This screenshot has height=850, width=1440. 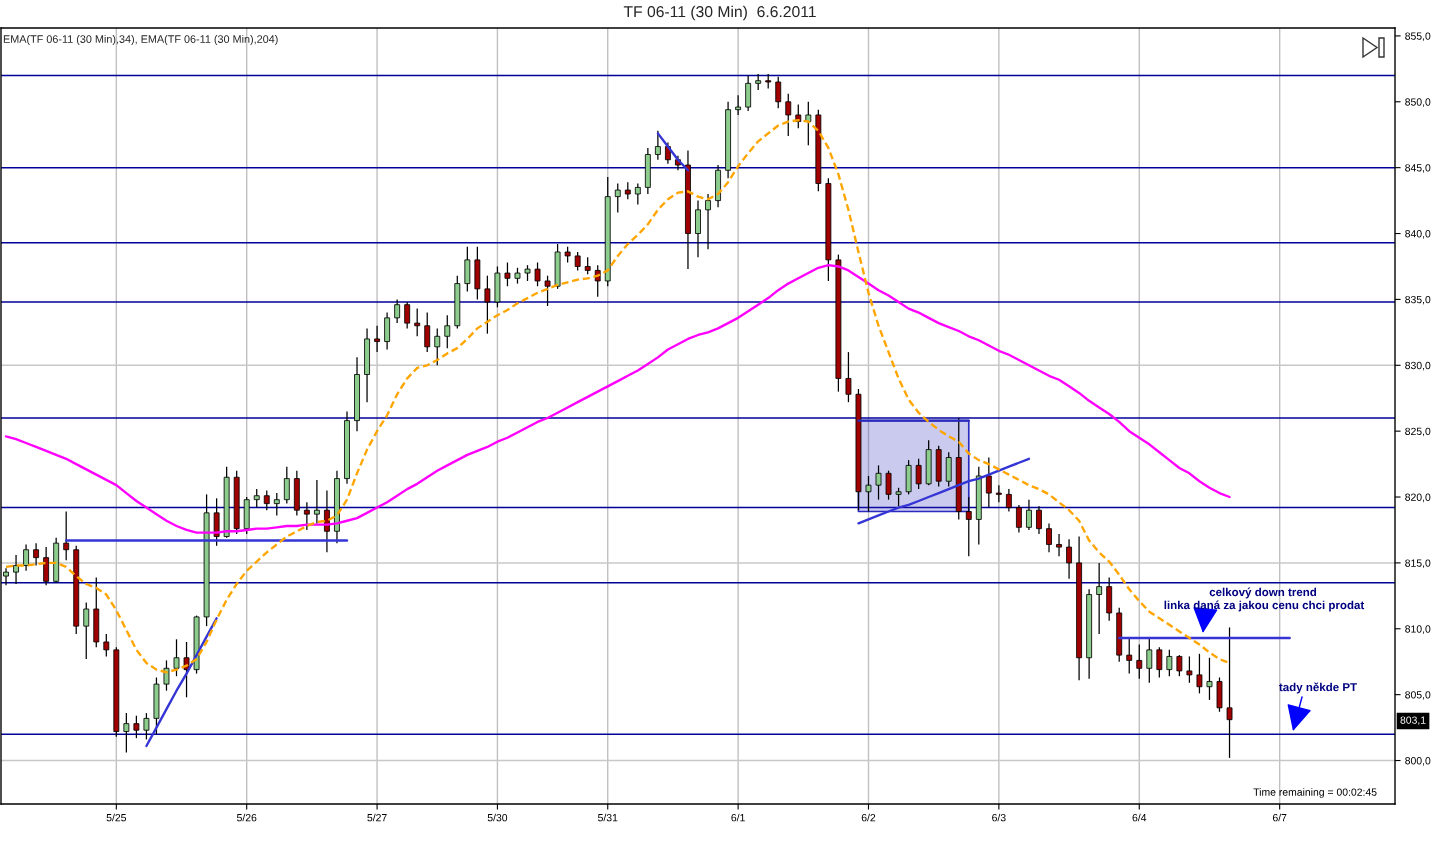 What do you see at coordinates (1315, 793) in the screenshot?
I see `annotation: Time remaining = 00:02:45` at bounding box center [1315, 793].